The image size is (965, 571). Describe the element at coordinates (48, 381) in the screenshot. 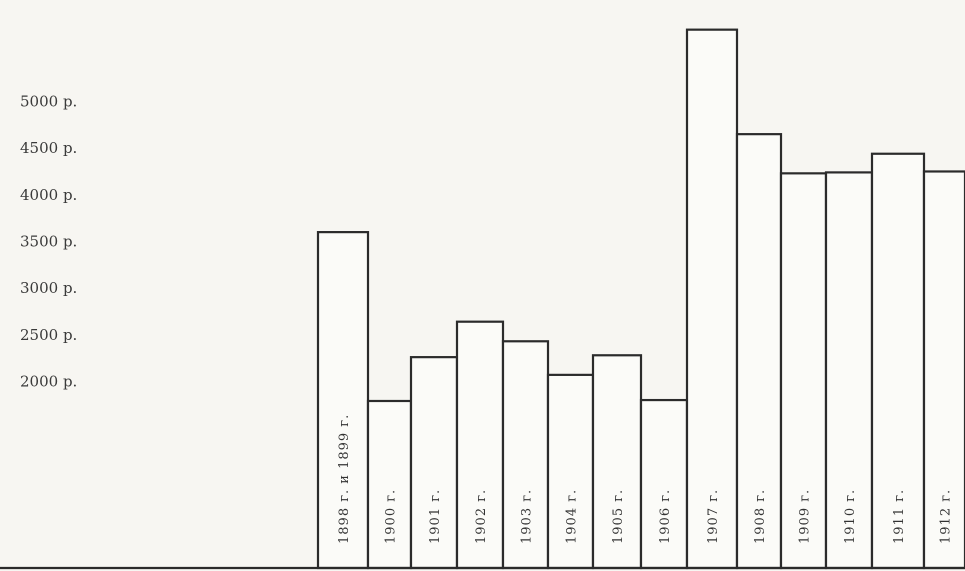

I see `y-tick-label: 2000 р.` at that location.